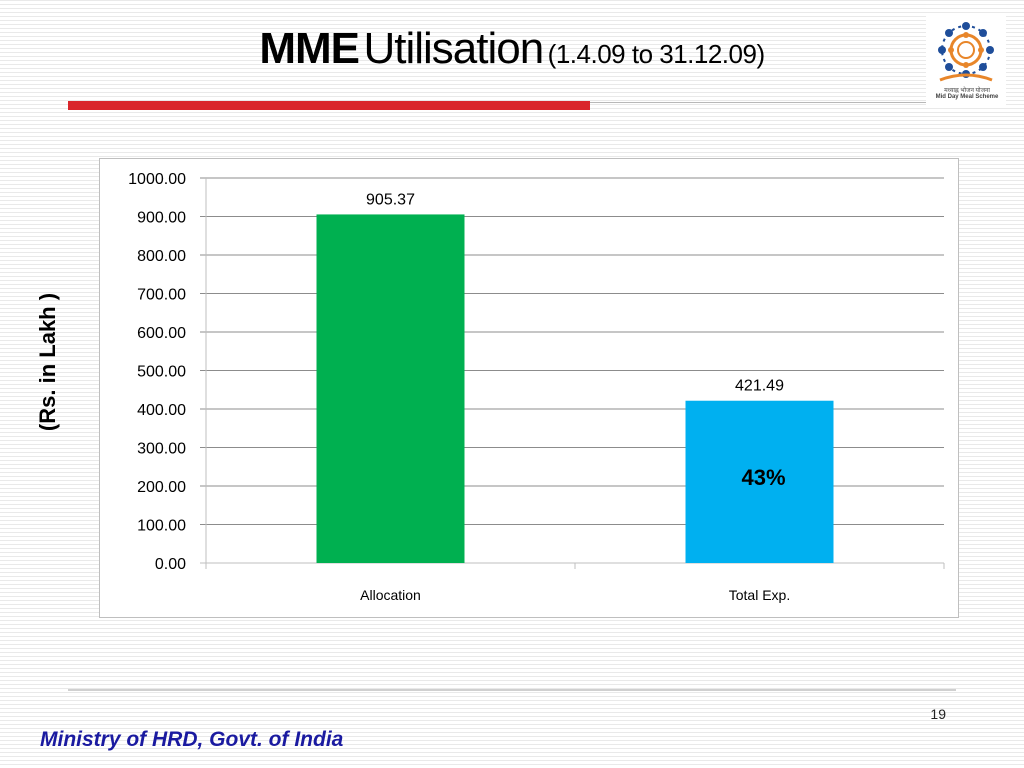 The image size is (1024, 768). What do you see at coordinates (390, 388) in the screenshot?
I see `bar-allocation` at bounding box center [390, 388].